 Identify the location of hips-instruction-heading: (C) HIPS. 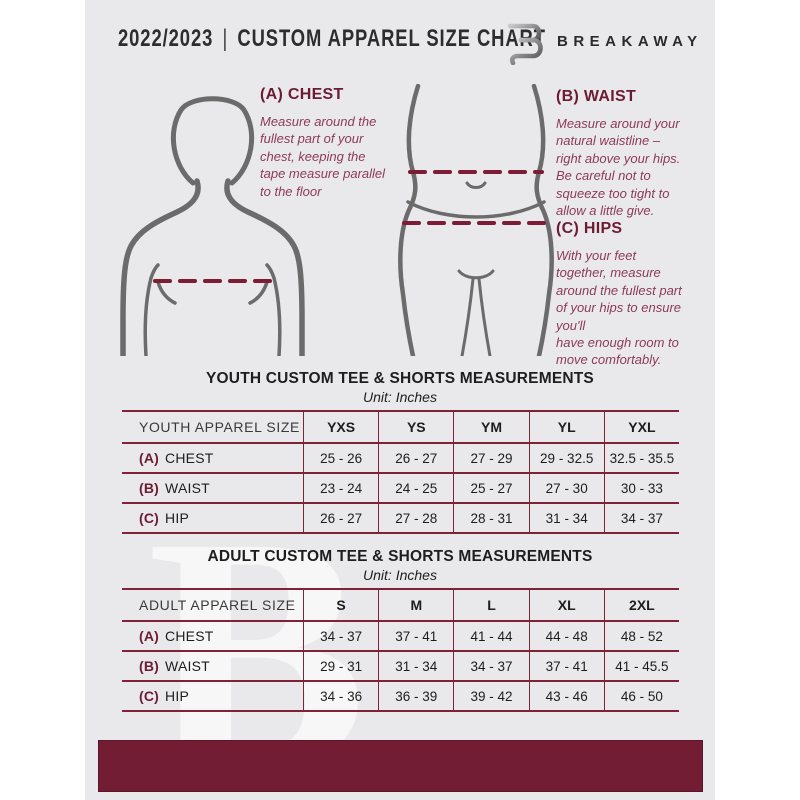
(589, 228).